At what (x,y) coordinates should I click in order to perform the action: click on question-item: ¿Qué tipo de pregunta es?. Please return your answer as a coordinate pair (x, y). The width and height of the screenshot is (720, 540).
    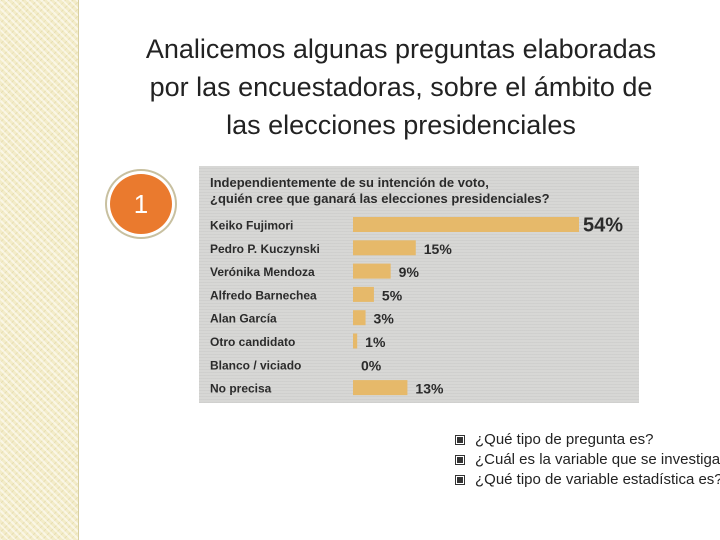
    Looking at the image, I should click on (587, 440).